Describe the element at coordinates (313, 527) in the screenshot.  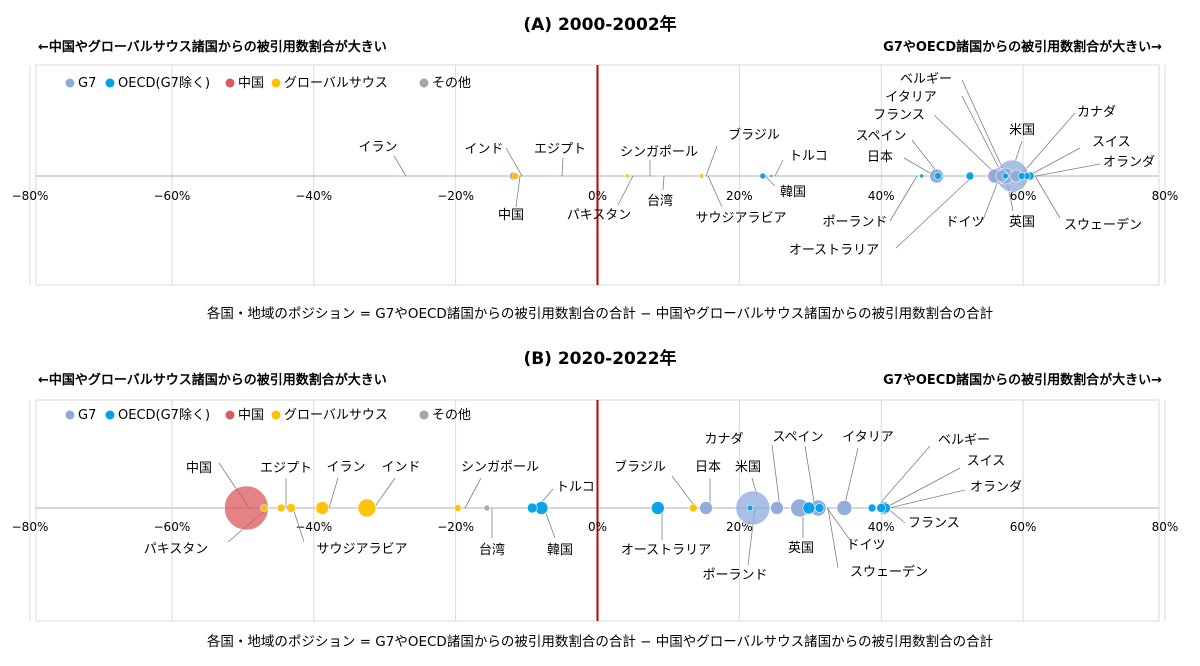
I see `x-tick-label: −40%` at that location.